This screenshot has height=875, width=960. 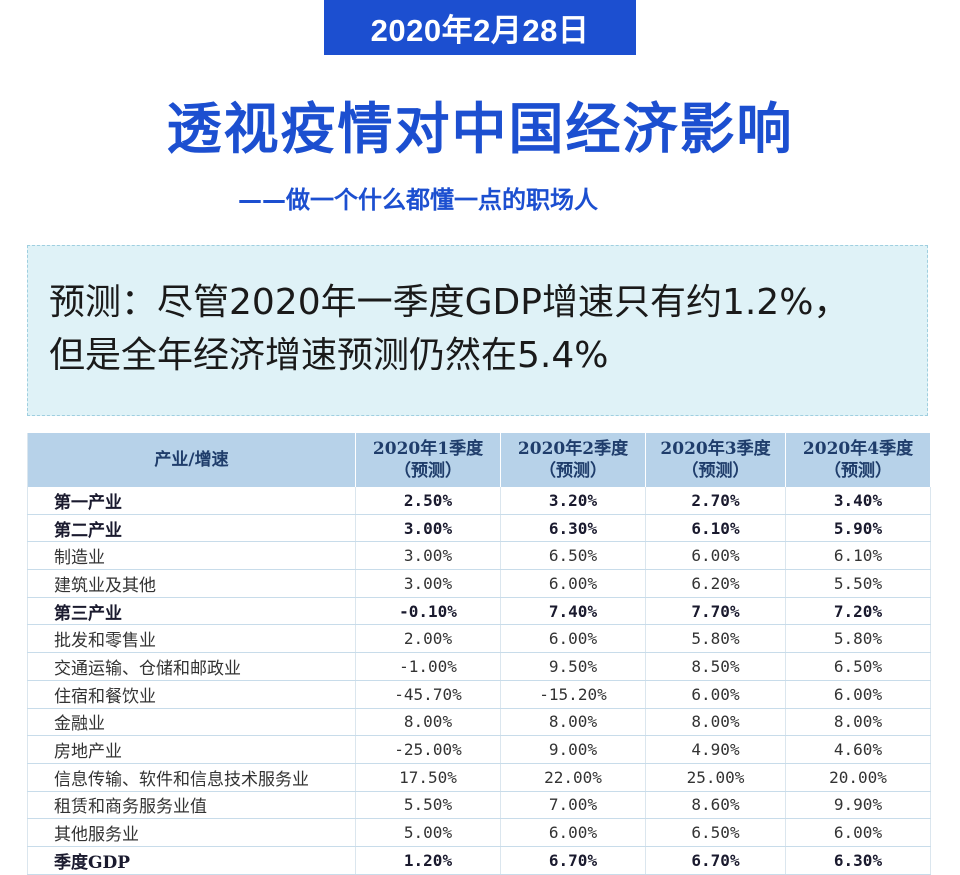 What do you see at coordinates (573, 611) in the screenshot?
I see `row-value-q2: 7.40%` at bounding box center [573, 611].